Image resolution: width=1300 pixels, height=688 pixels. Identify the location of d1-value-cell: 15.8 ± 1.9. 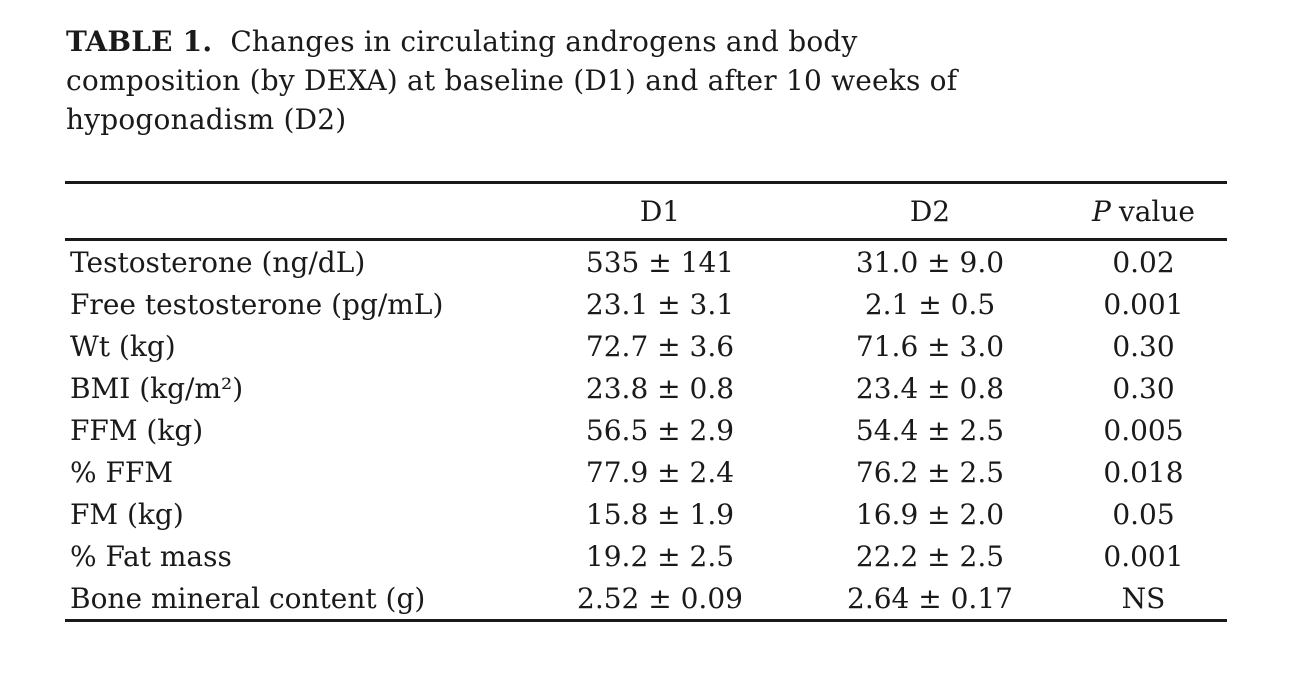
(660, 514).